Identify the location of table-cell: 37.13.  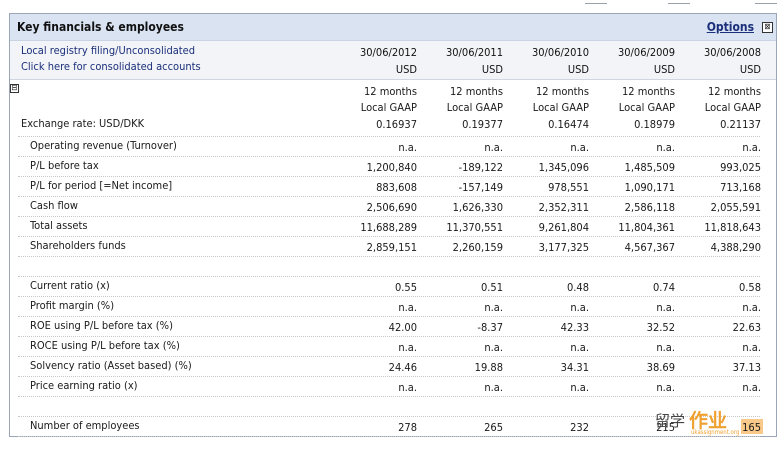
(746, 367).